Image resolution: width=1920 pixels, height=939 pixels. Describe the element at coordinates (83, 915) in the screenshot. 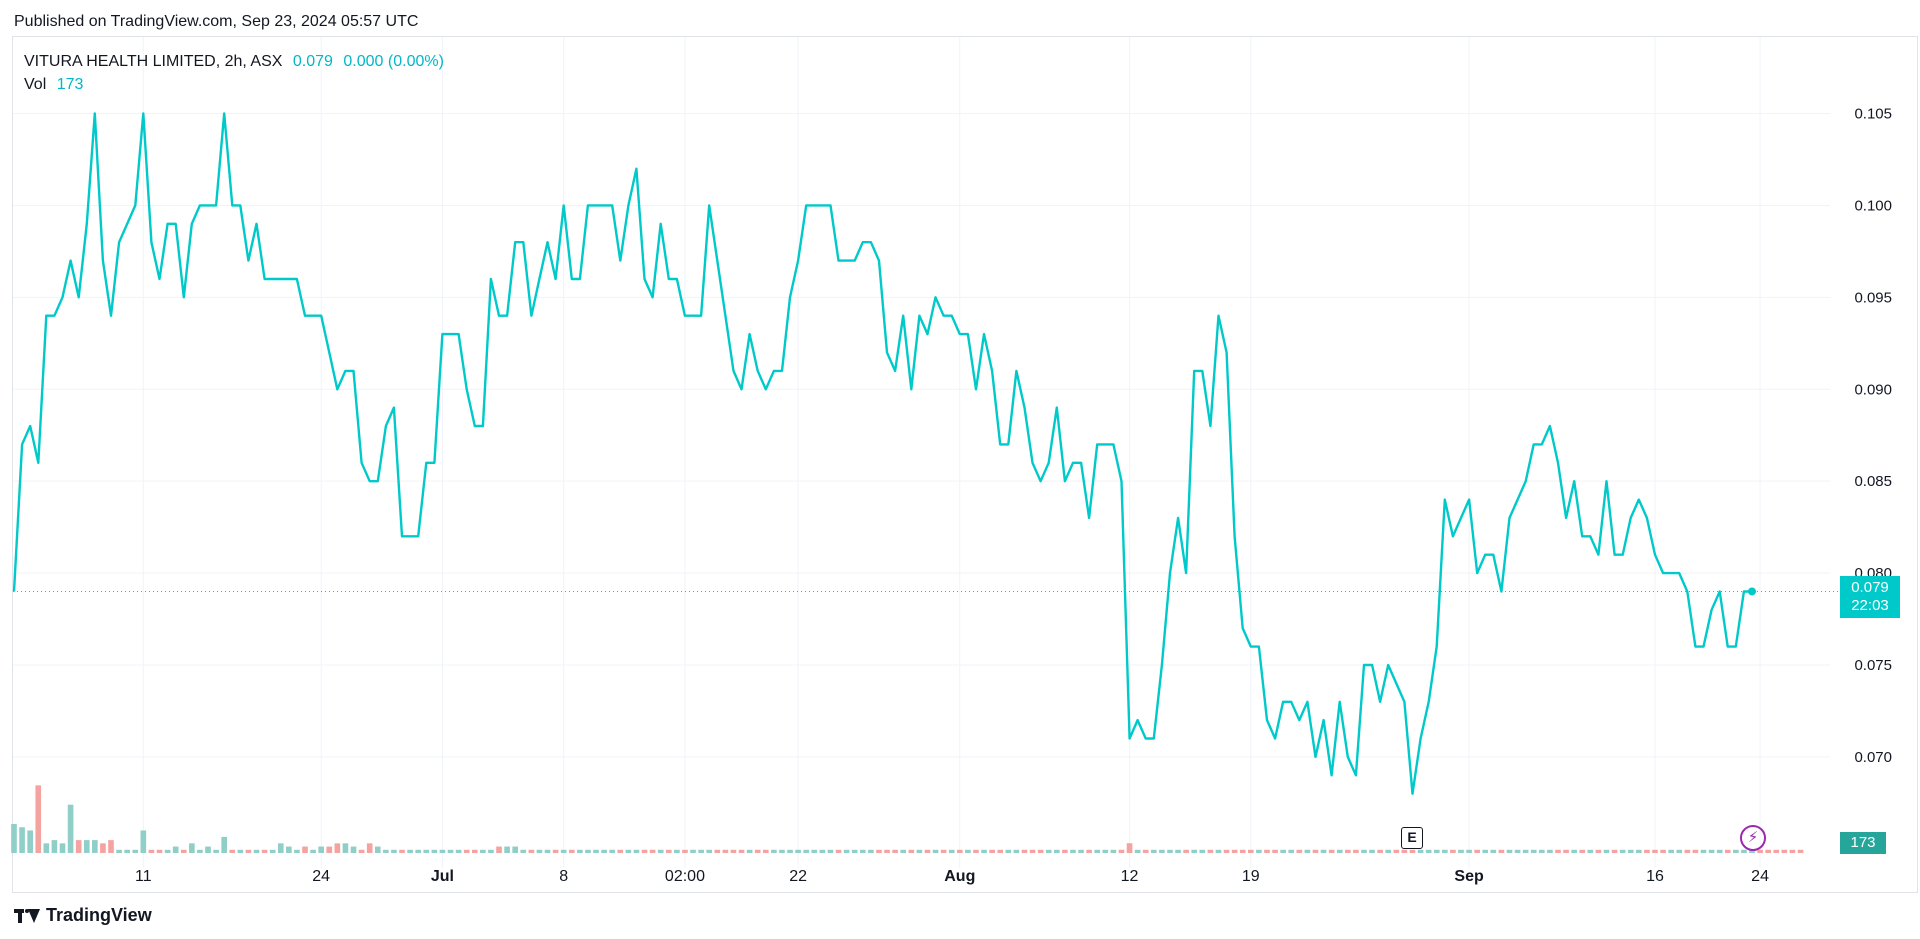

I see `tradingview-logo: TradingView` at that location.